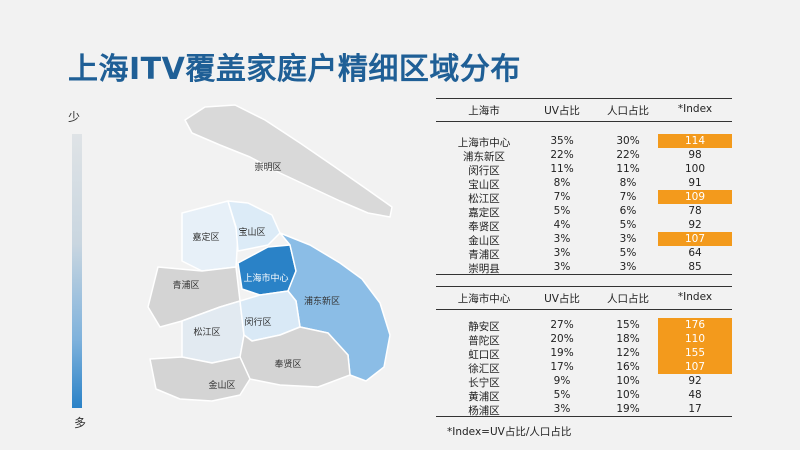 Image resolution: width=800 pixels, height=450 pixels. I want to click on district-chongming, so click(288, 161).